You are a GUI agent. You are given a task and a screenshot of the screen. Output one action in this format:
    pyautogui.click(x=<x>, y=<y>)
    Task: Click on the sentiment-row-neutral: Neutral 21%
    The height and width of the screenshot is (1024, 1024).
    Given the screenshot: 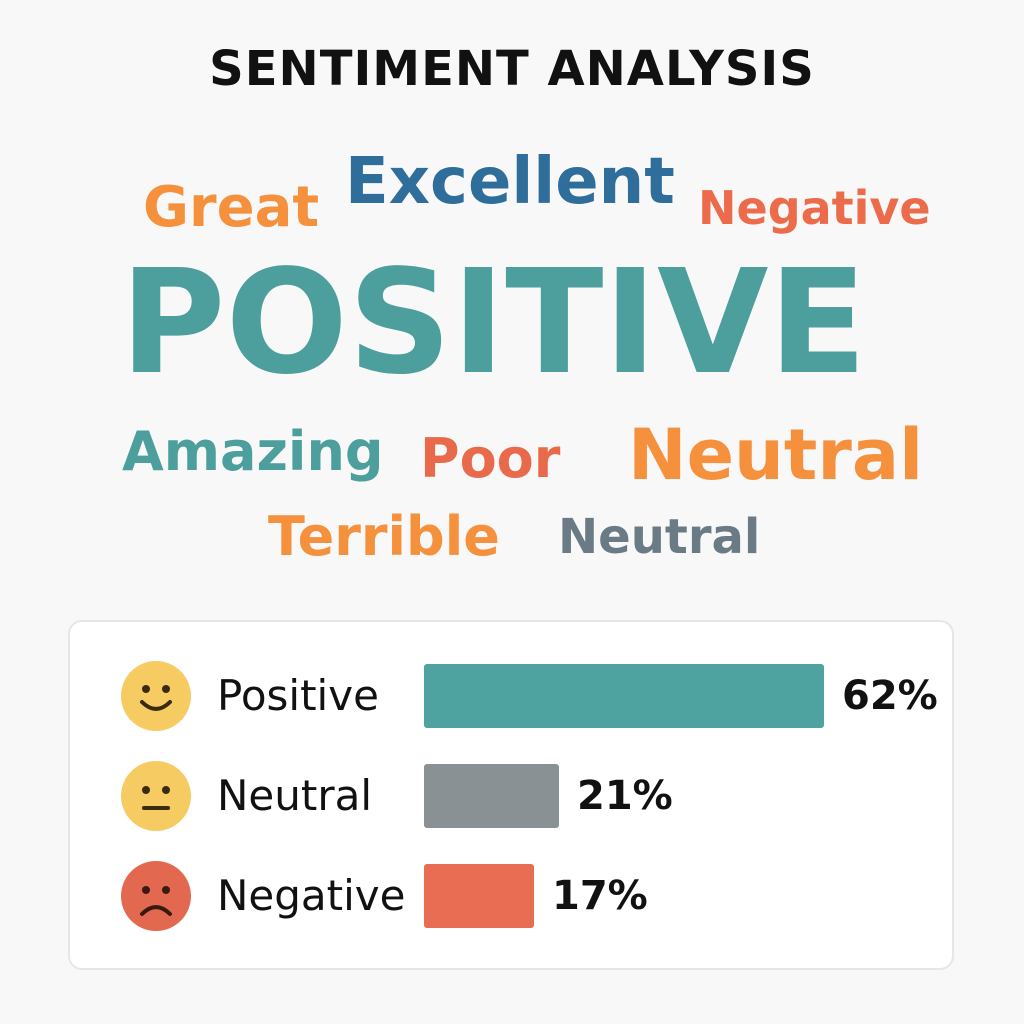 What is the action you would take?
    pyautogui.click(x=511, y=796)
    